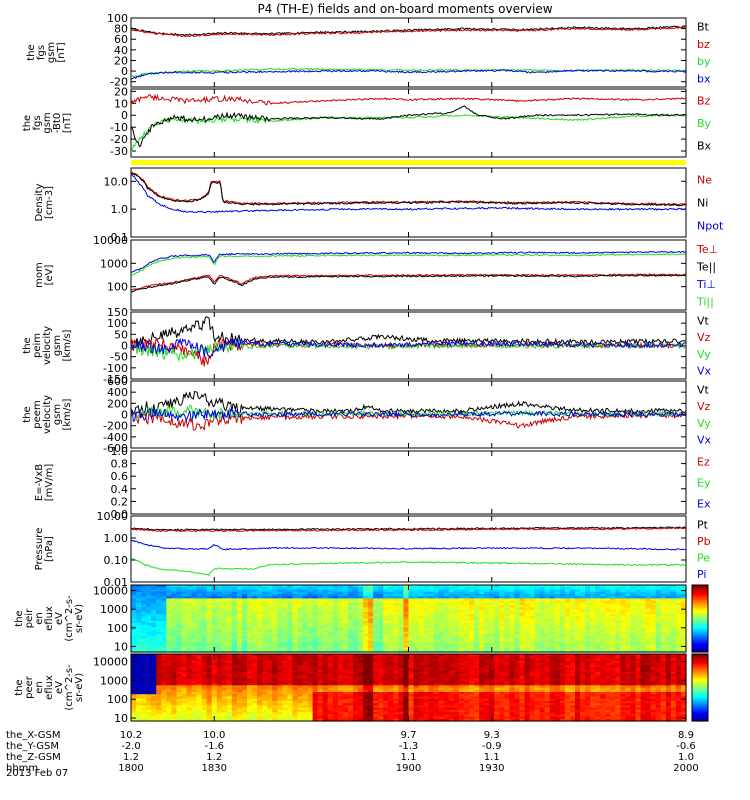 This screenshot has height=800, width=750. Describe the element at coordinates (700, 596) in the screenshot. I see `colorbar-segment` at that location.